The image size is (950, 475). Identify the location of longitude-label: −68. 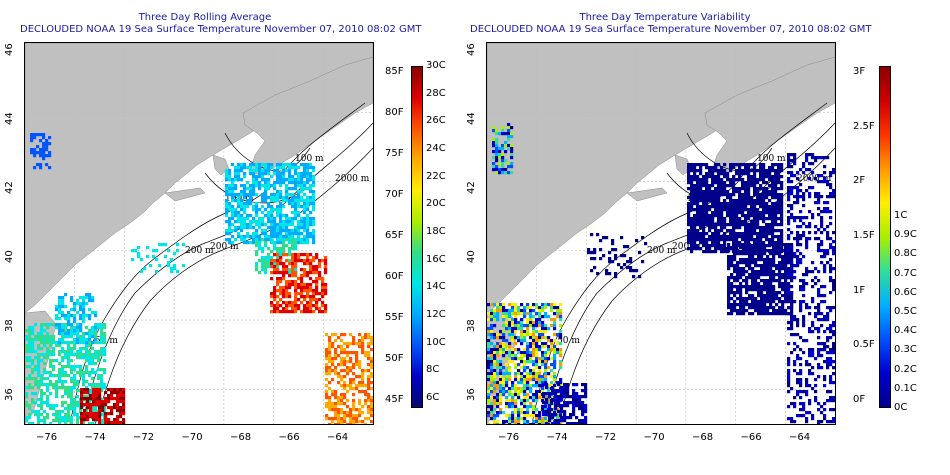
(241, 437).